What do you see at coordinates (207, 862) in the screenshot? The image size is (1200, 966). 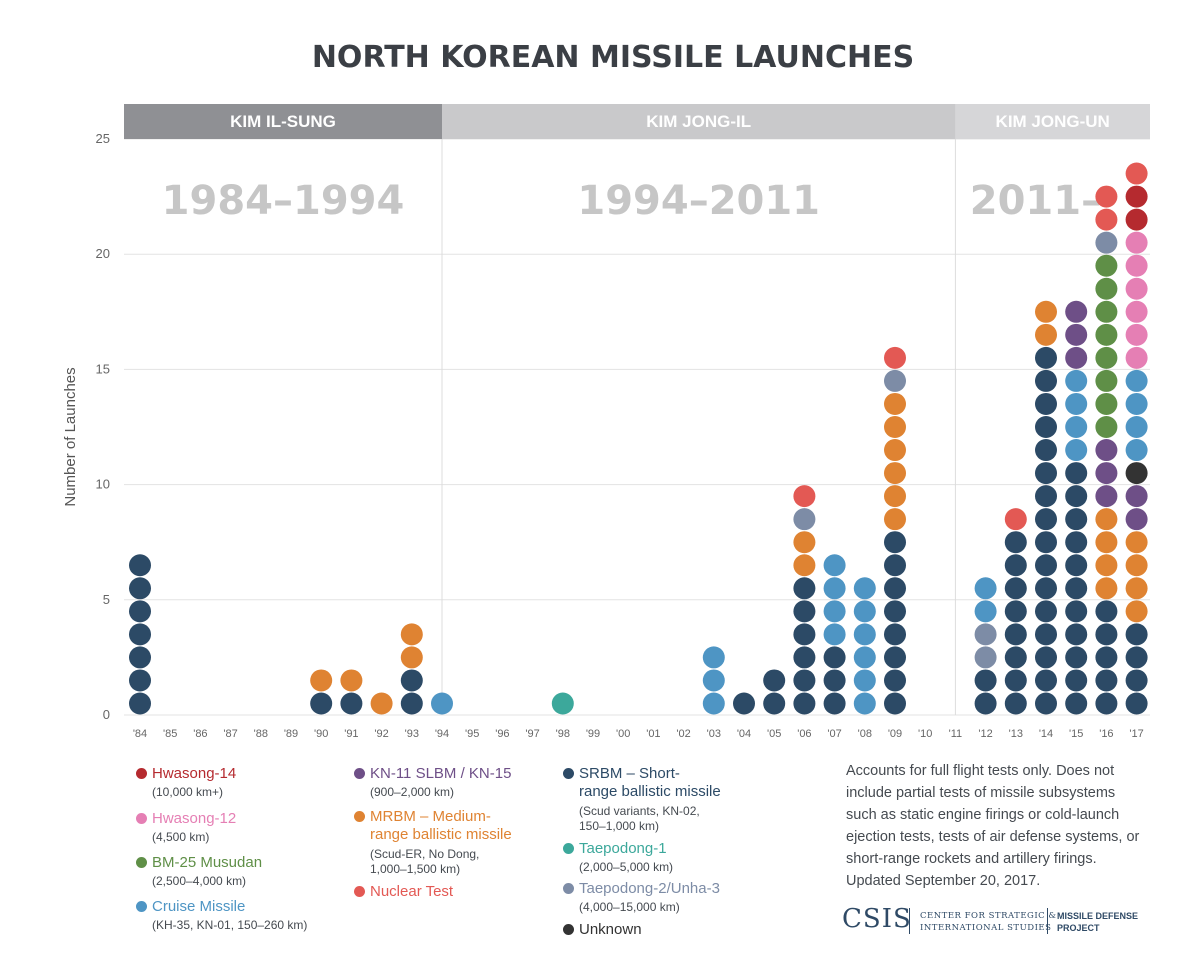 I see `legend-label: BM-25 Musudan` at bounding box center [207, 862].